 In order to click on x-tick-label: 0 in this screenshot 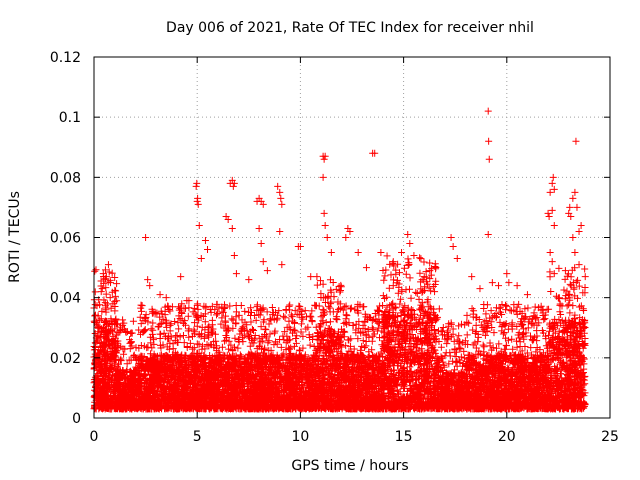, I will do `click(94, 437)`.